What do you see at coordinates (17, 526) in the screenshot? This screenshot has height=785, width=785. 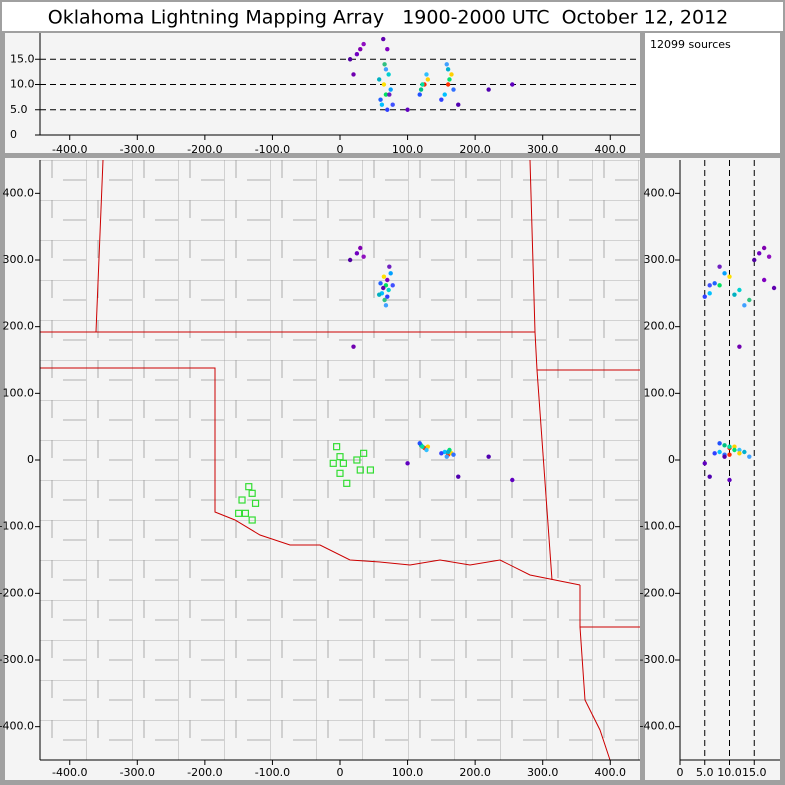 I see `y-tick-label: -100.0` at bounding box center [17, 526].